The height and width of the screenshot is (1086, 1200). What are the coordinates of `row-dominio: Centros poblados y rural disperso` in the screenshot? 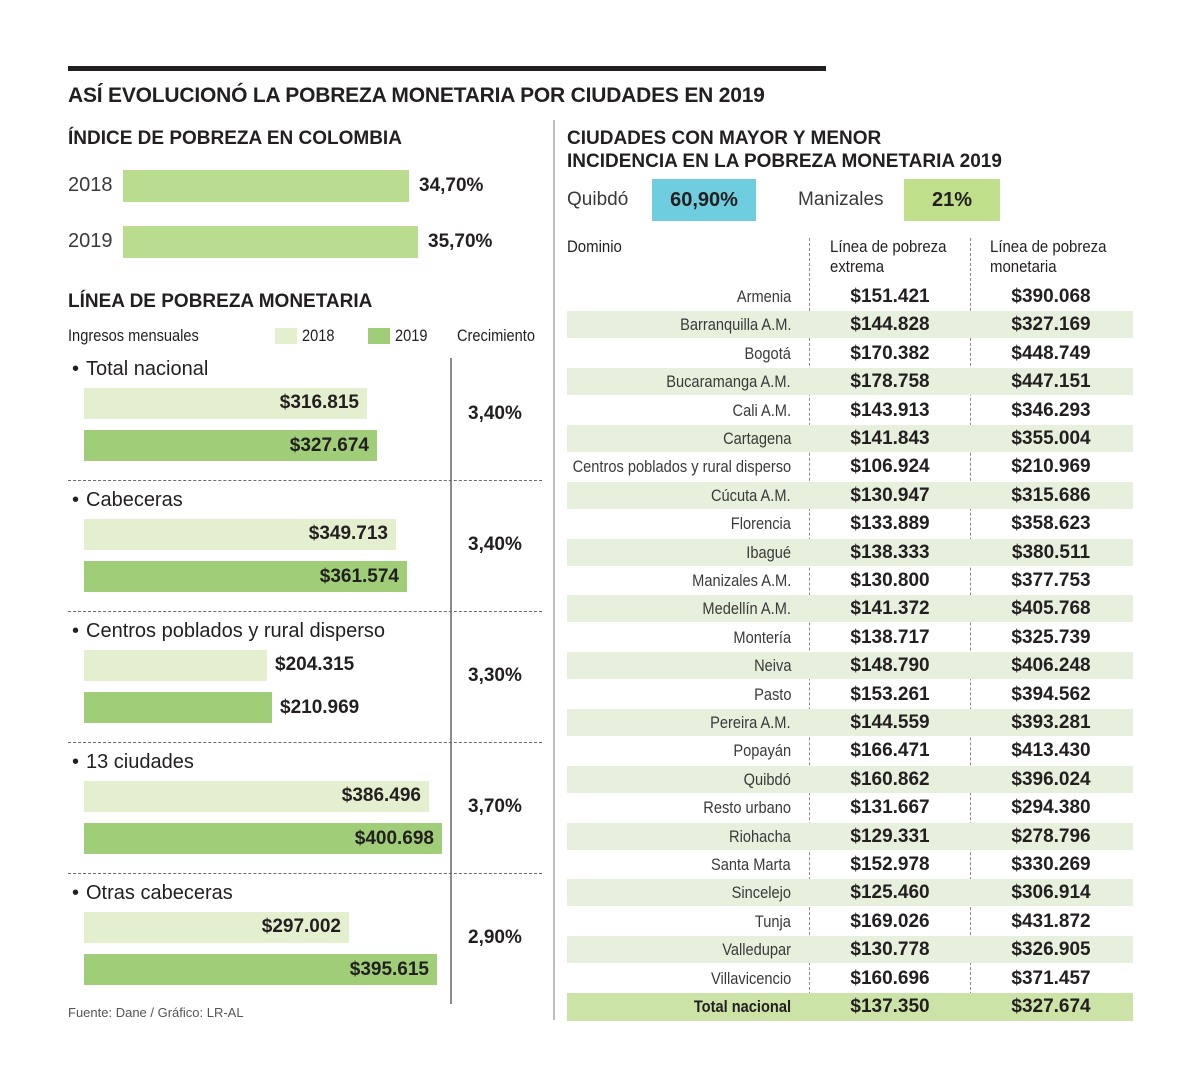 It's located at (681, 466).